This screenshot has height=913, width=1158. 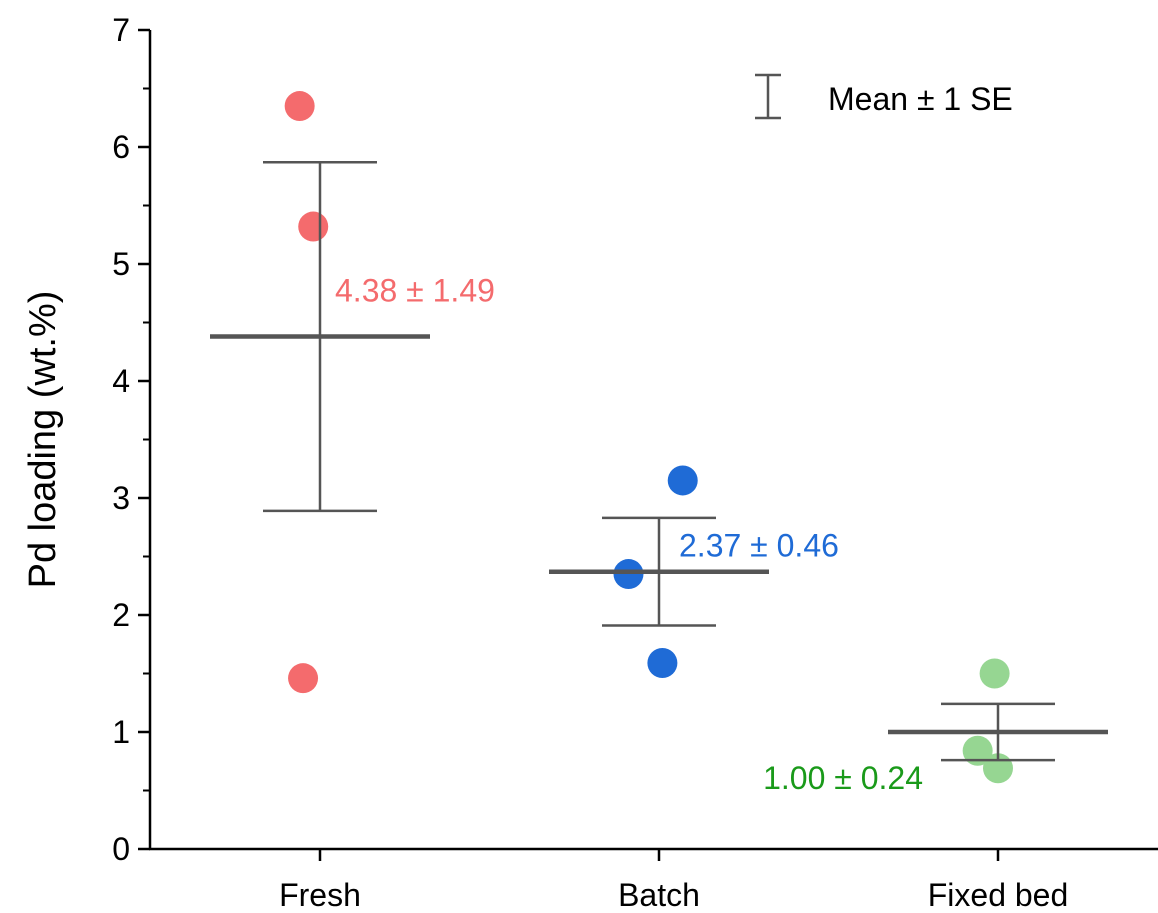 What do you see at coordinates (935, 727) in the screenshot?
I see `group-fixed-bed: 1.00 ± 0.24` at bounding box center [935, 727].